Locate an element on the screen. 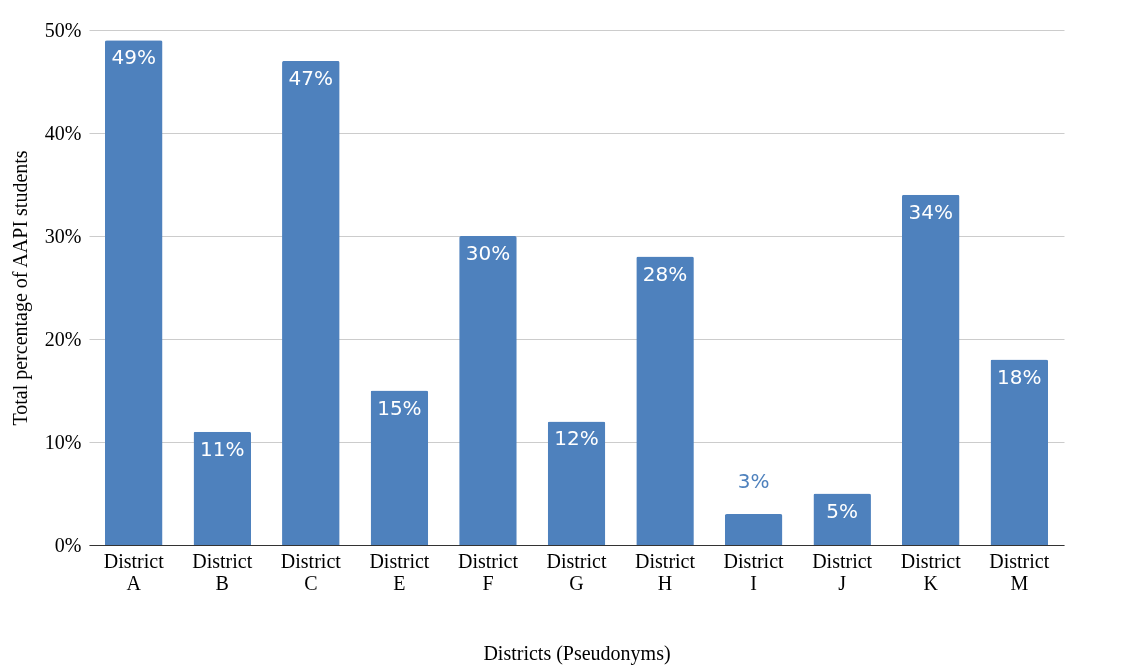 The image size is (1126, 667). data-label: 15% is located at coordinates (399, 407).